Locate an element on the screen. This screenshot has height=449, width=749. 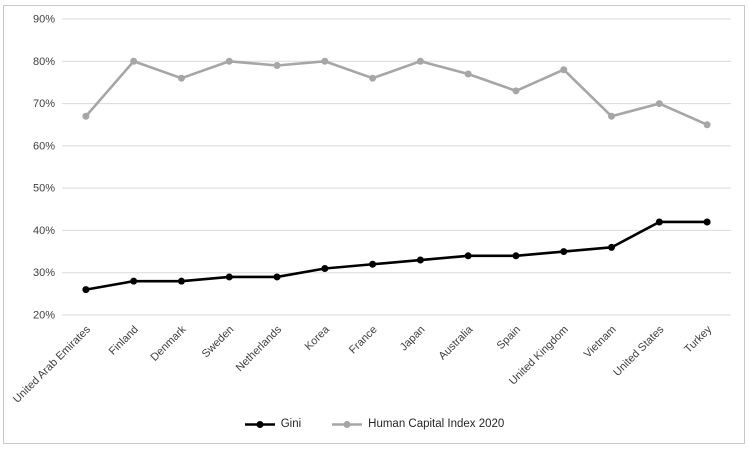
y-axis-tick-label: 70% is located at coordinates (44, 104).